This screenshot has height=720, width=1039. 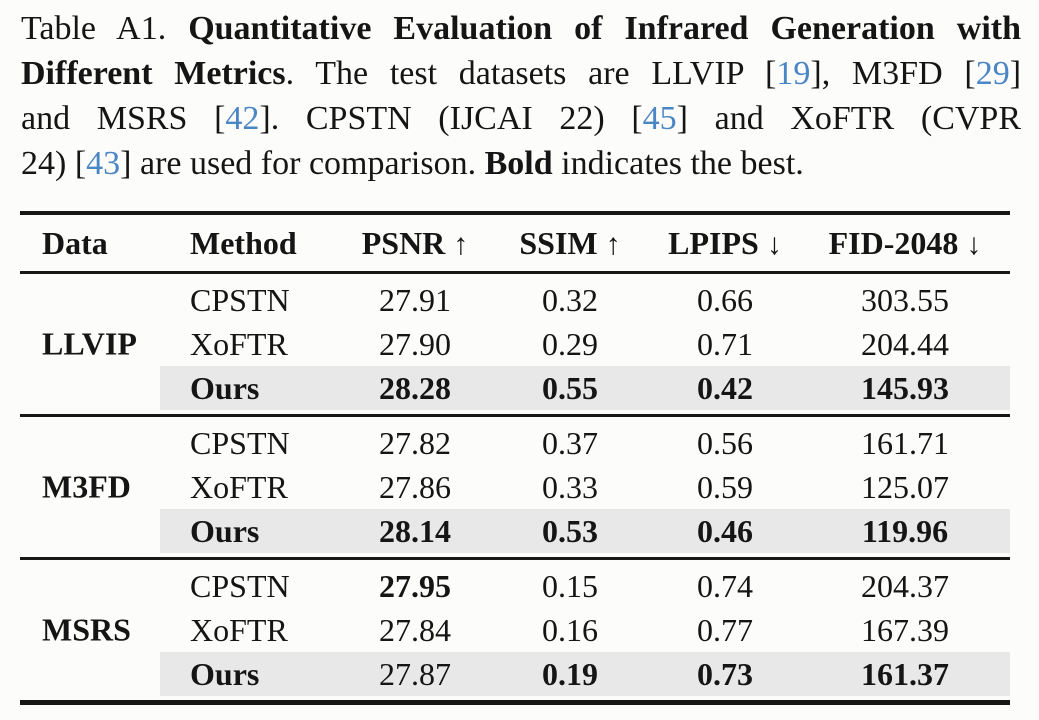 I want to click on table-row: CPSTN 27.82 0.37 0.56 161.71, so click(x=515, y=443).